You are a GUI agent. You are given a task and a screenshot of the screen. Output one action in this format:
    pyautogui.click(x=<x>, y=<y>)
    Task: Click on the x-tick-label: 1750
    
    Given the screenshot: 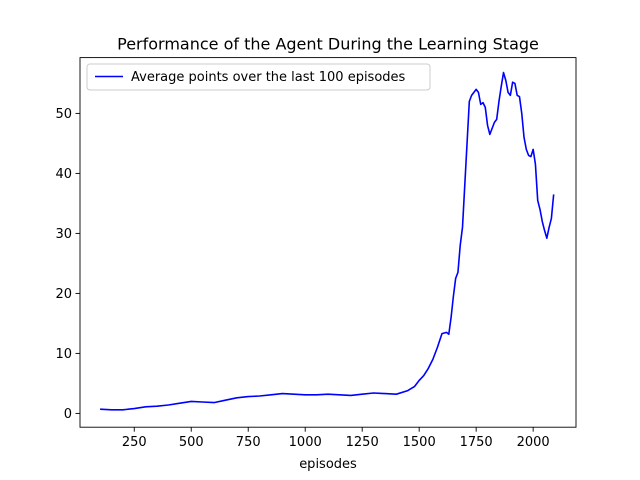 What is the action you would take?
    pyautogui.click(x=476, y=442)
    